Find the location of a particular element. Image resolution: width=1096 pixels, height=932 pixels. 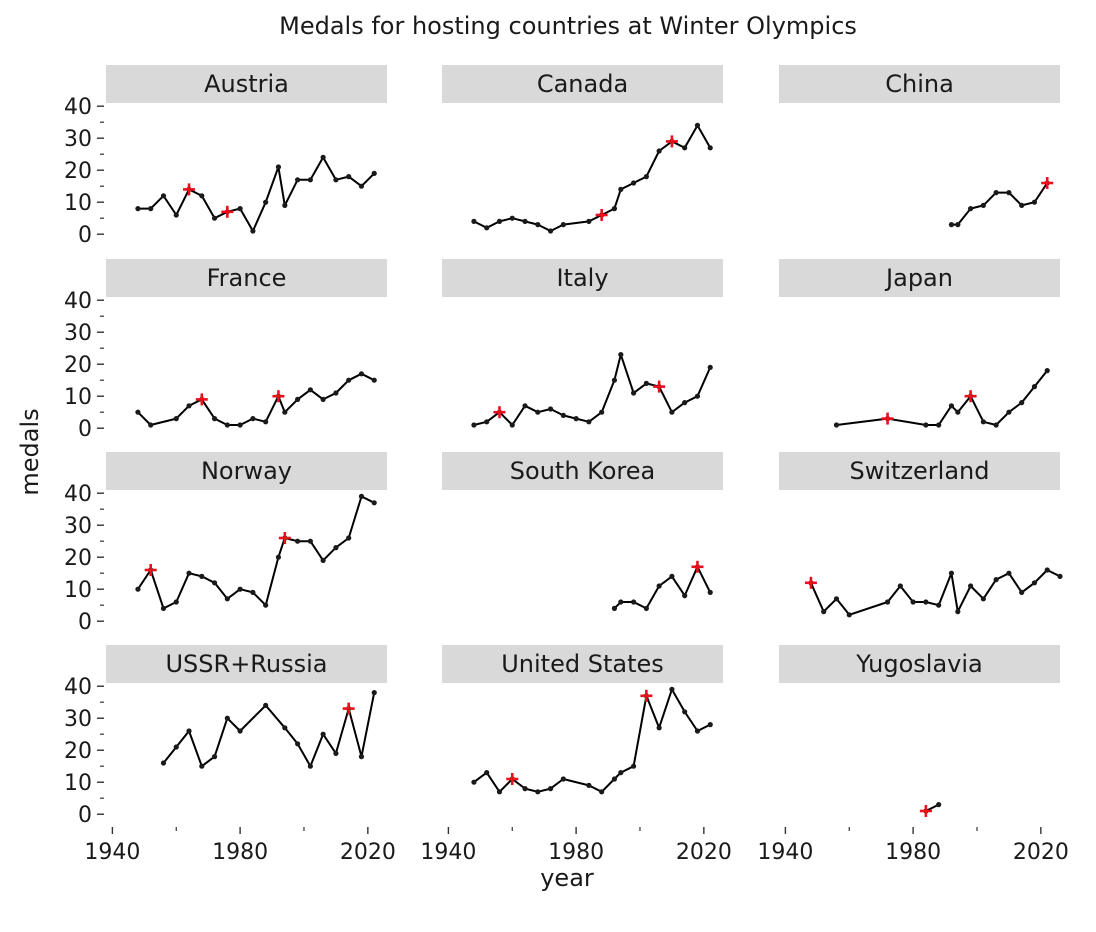

data-point-united-states-1998 is located at coordinates (633, 766).